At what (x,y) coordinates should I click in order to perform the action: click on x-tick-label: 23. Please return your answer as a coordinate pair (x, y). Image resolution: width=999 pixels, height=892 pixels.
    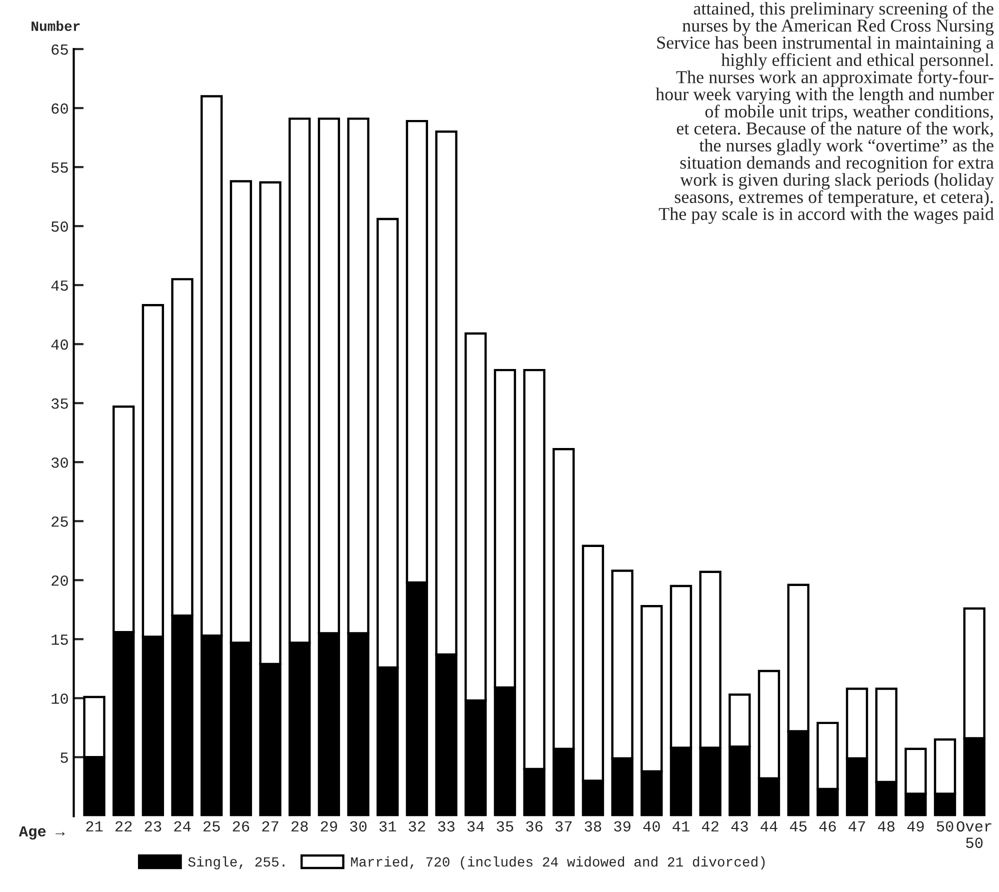
    Looking at the image, I should click on (153, 826).